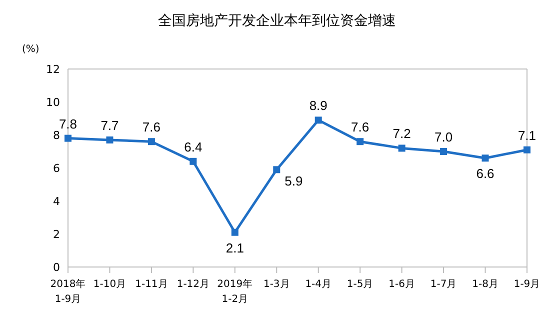 The height and width of the screenshot is (329, 554). What do you see at coordinates (68, 291) in the screenshot?
I see `x-tick-label: 2018年 1-9月` at bounding box center [68, 291].